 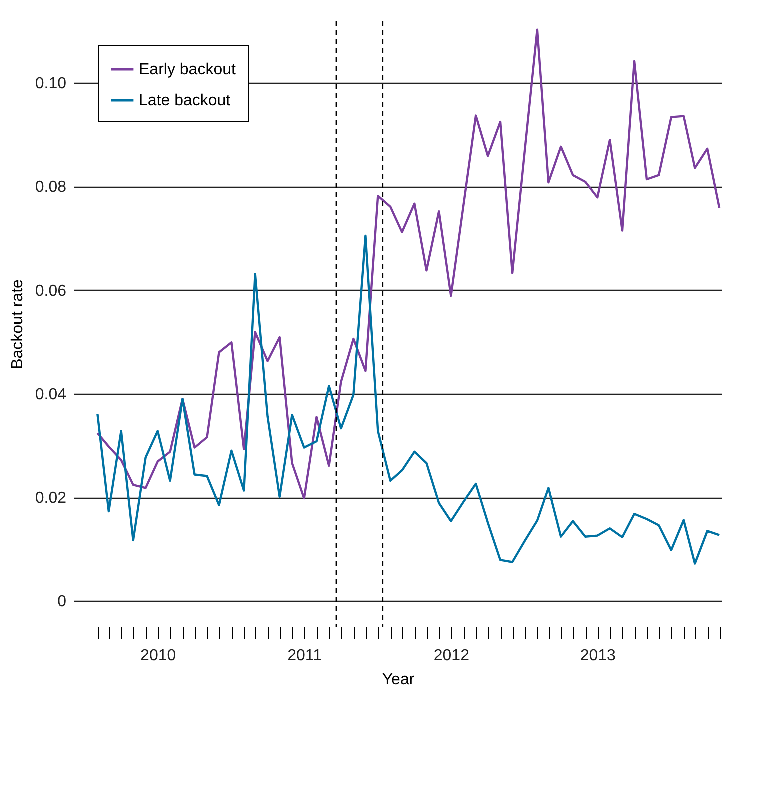 I want to click on x-tick-label: 2013, so click(x=598, y=656).